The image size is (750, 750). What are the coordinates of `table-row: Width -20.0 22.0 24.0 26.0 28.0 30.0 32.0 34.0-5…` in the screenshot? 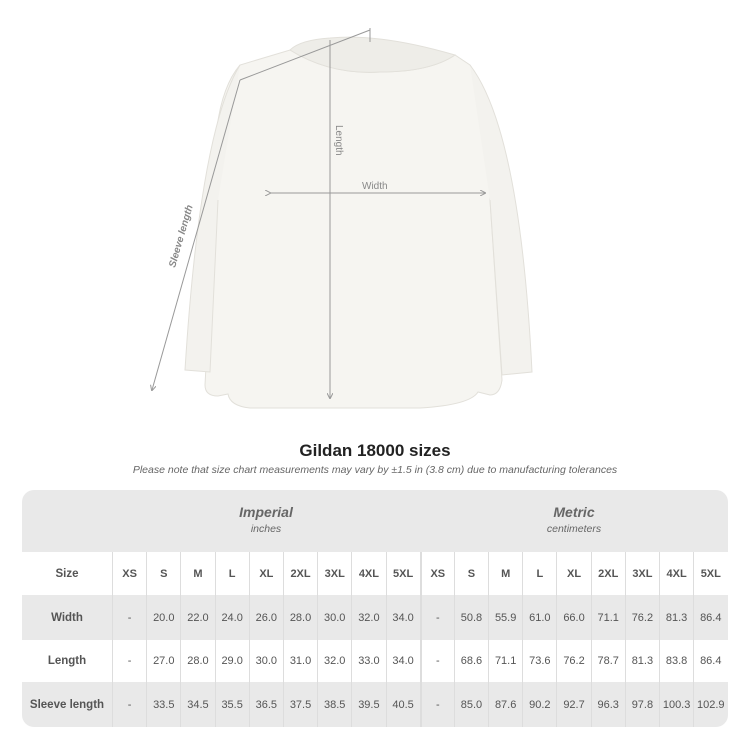 It's located at (375, 617).